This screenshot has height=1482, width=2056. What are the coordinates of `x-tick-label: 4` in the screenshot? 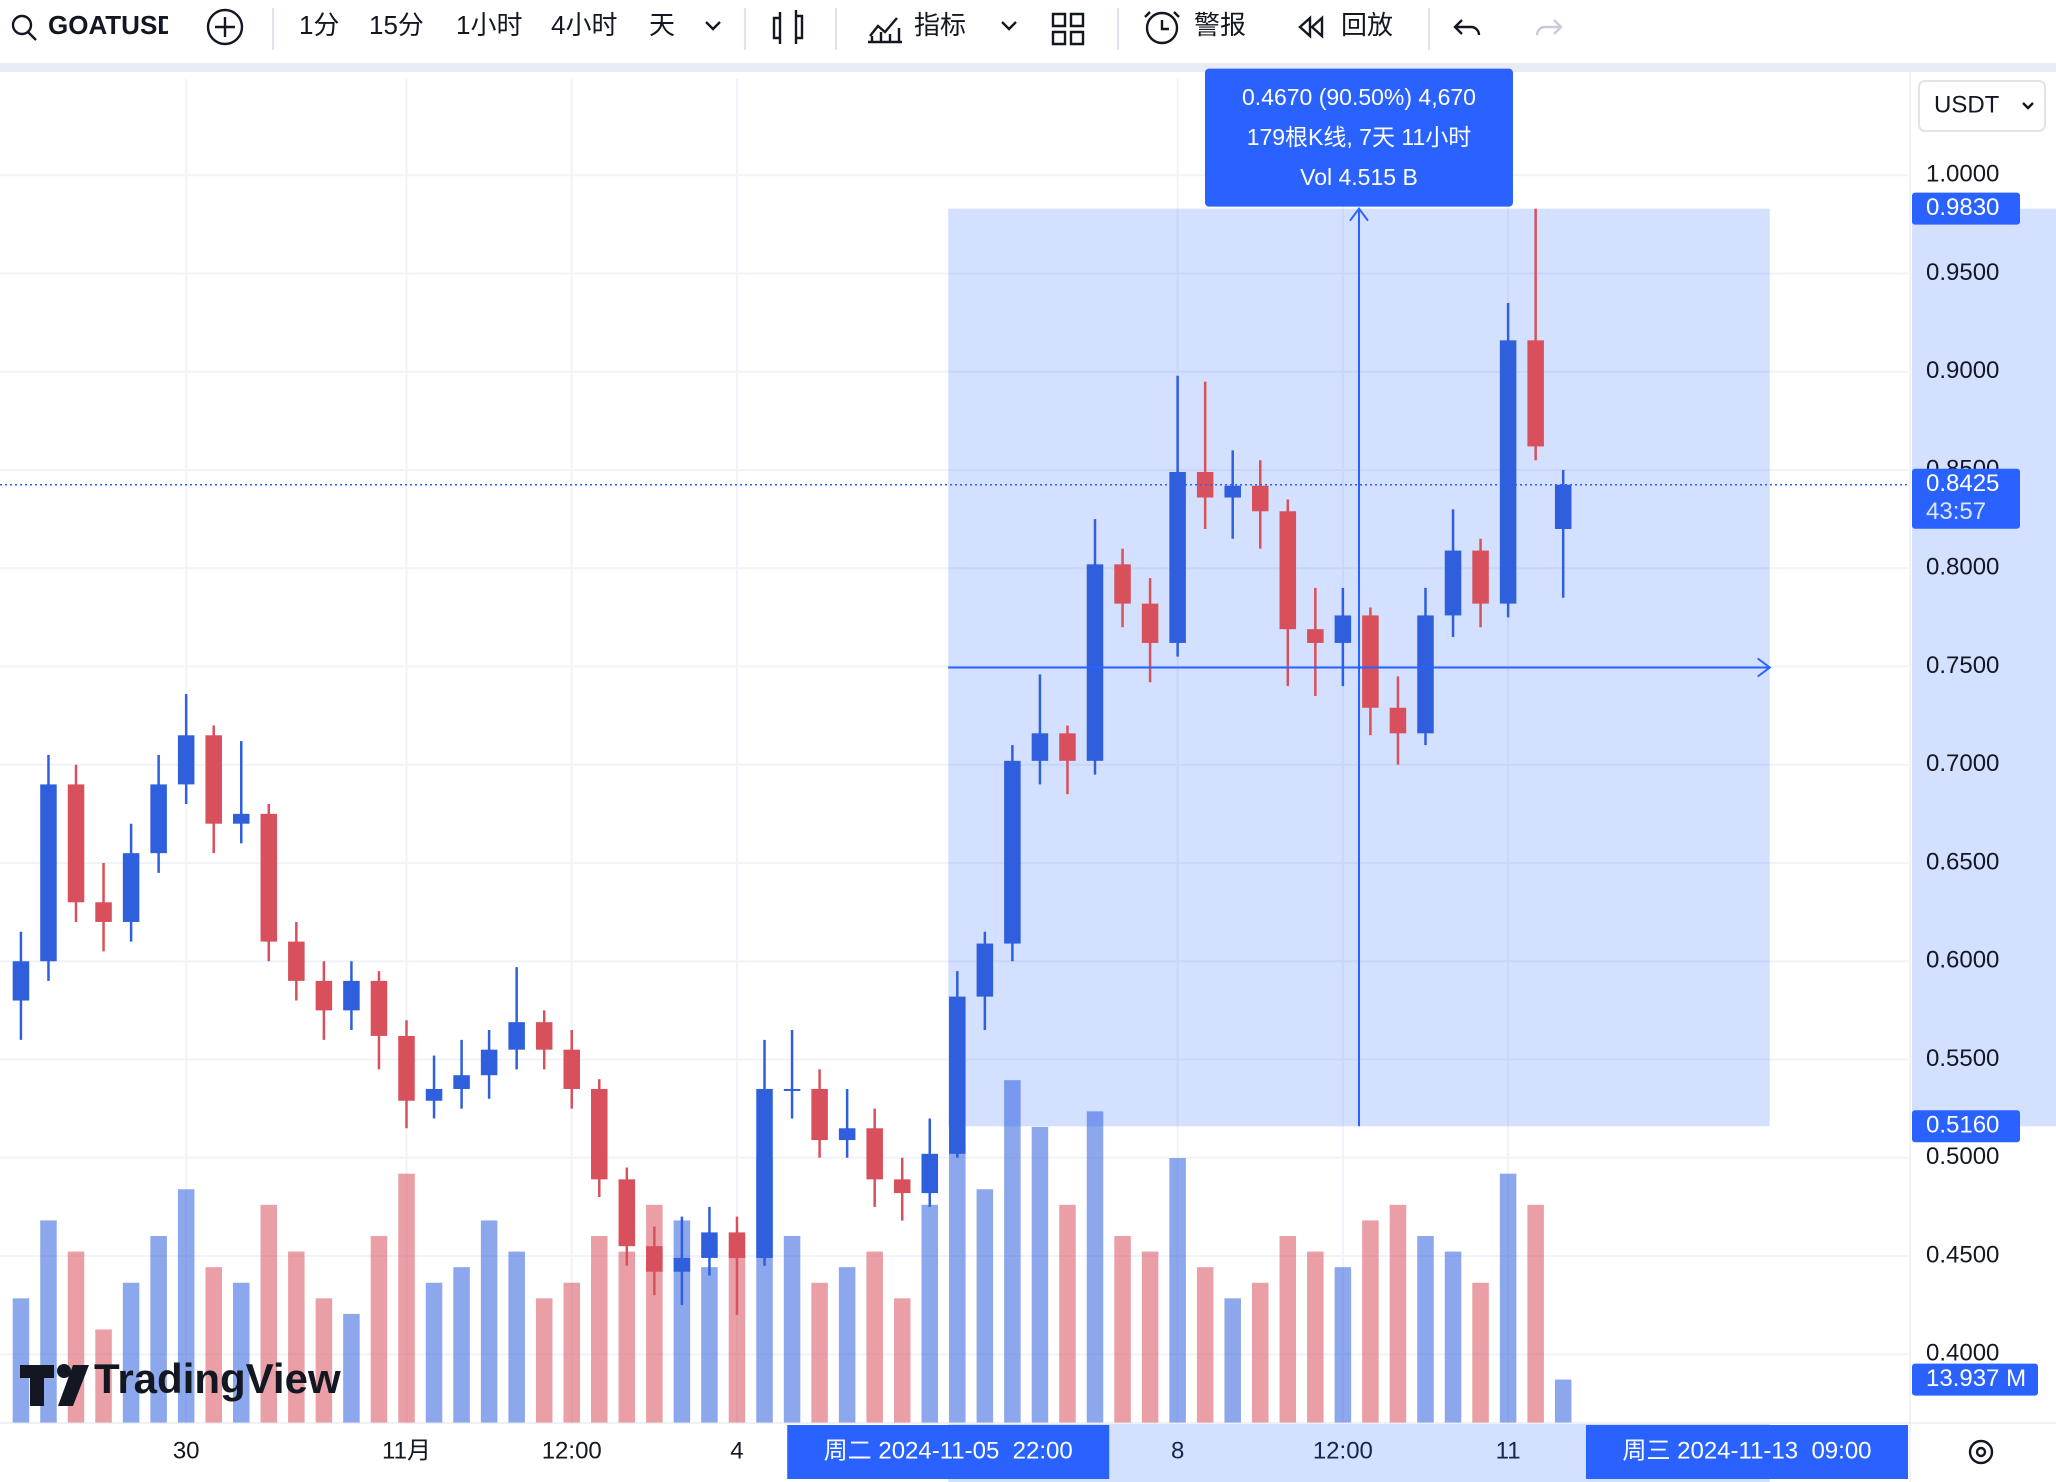 It's located at (736, 1450).